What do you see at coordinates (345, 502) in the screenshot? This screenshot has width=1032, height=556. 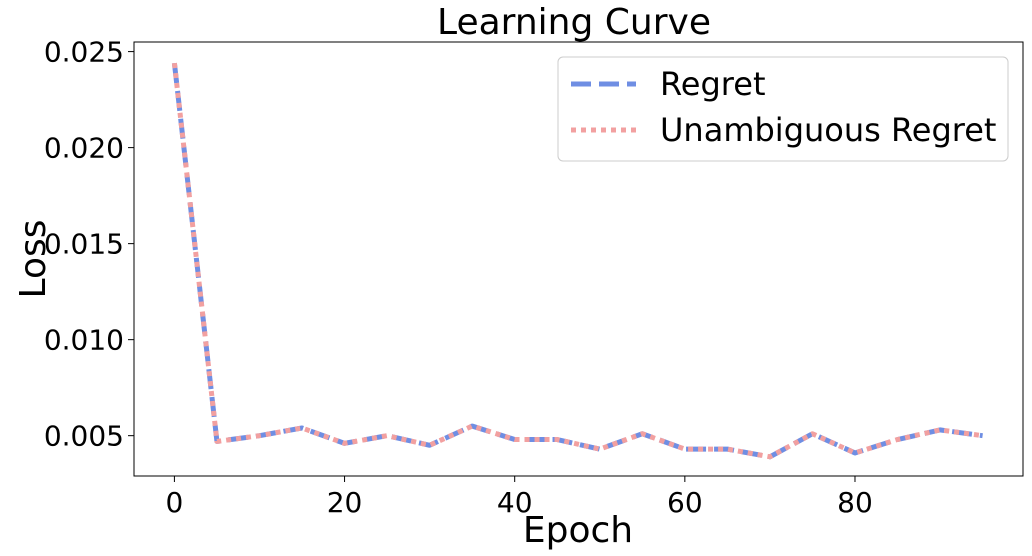 I see `x-tick-label: 20` at bounding box center [345, 502].